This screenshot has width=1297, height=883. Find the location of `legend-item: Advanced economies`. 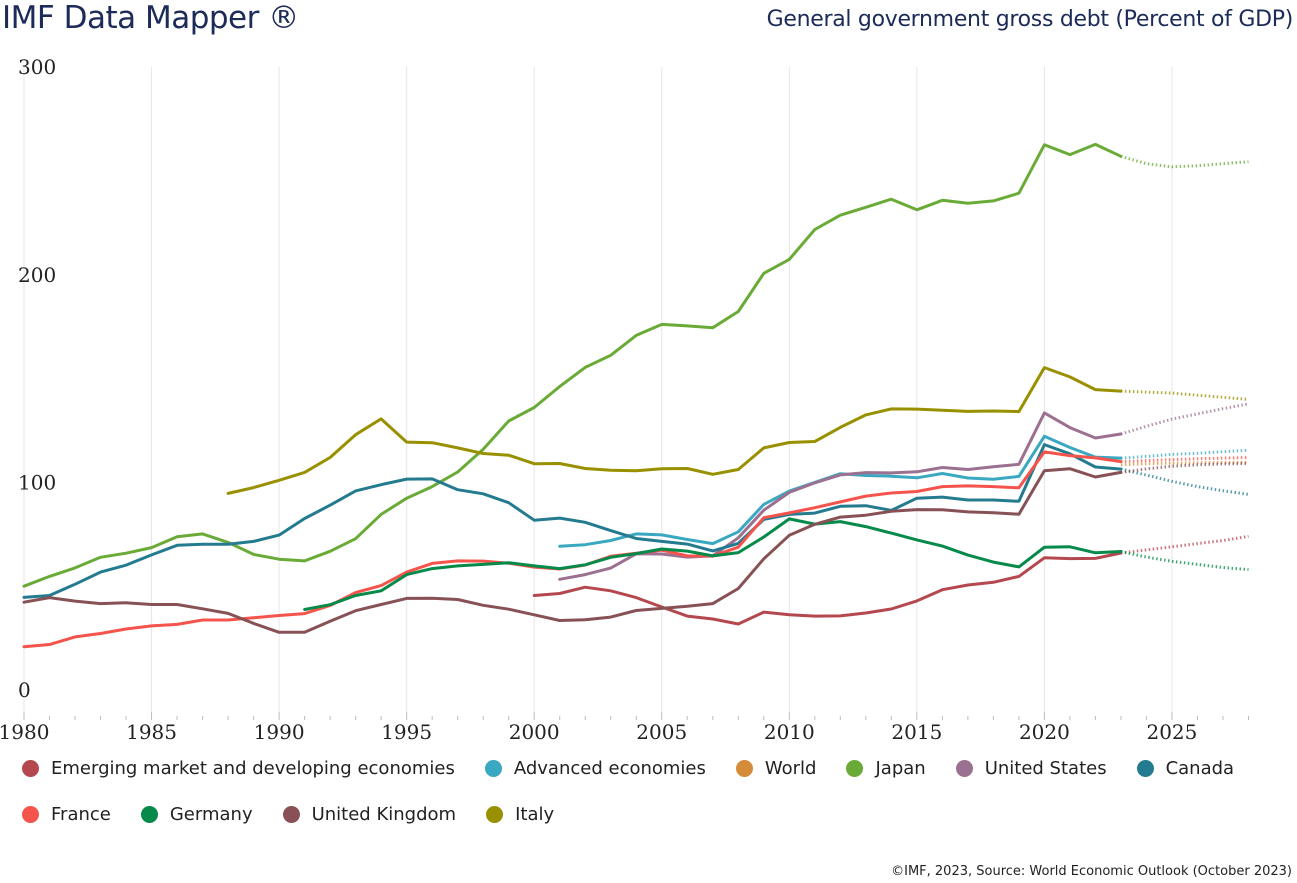

legend-item: Advanced economies is located at coordinates (595, 768).